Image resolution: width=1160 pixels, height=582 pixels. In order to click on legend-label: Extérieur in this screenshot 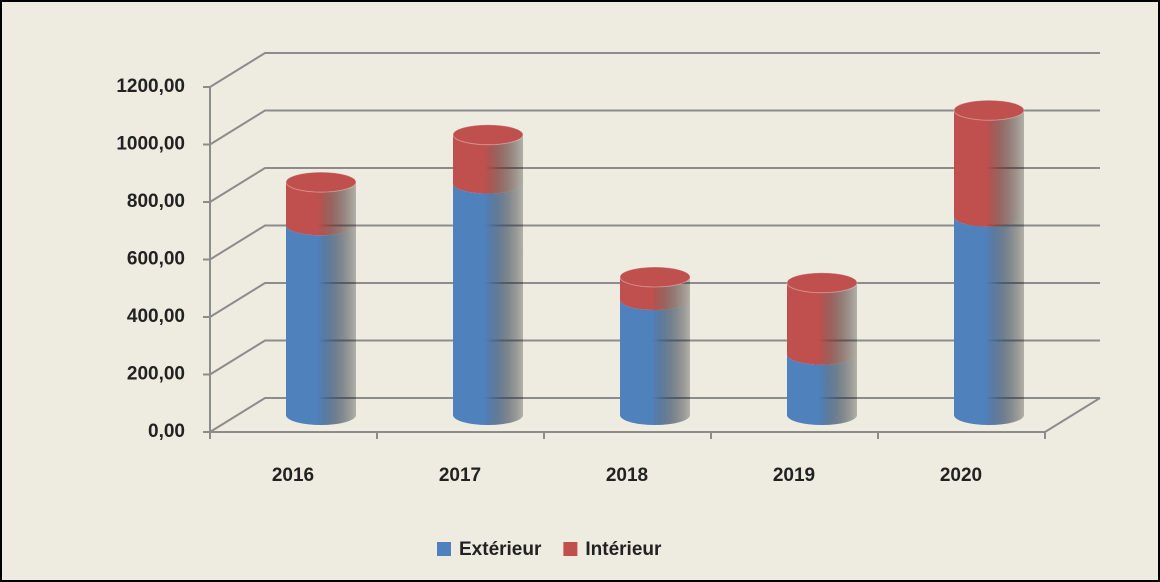, I will do `click(500, 549)`.